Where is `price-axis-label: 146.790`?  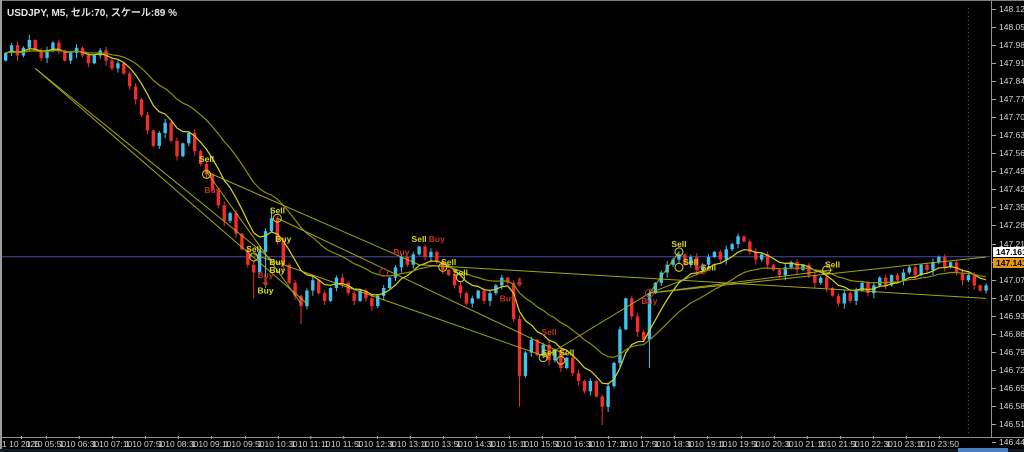 price-axis-label: 146.790 is located at coordinates (1008, 352).